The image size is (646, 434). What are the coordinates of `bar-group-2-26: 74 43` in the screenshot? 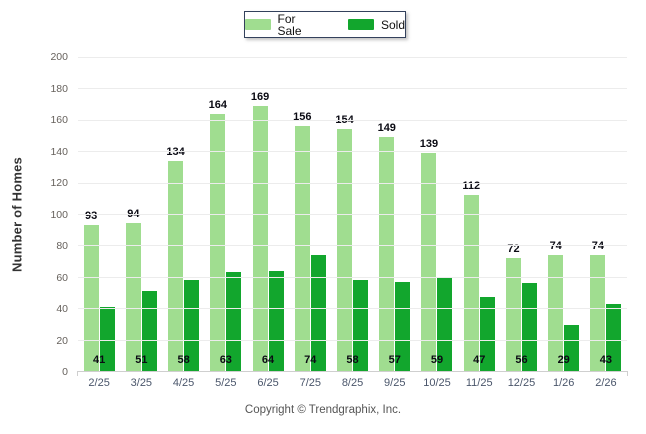 It's located at (606, 214).